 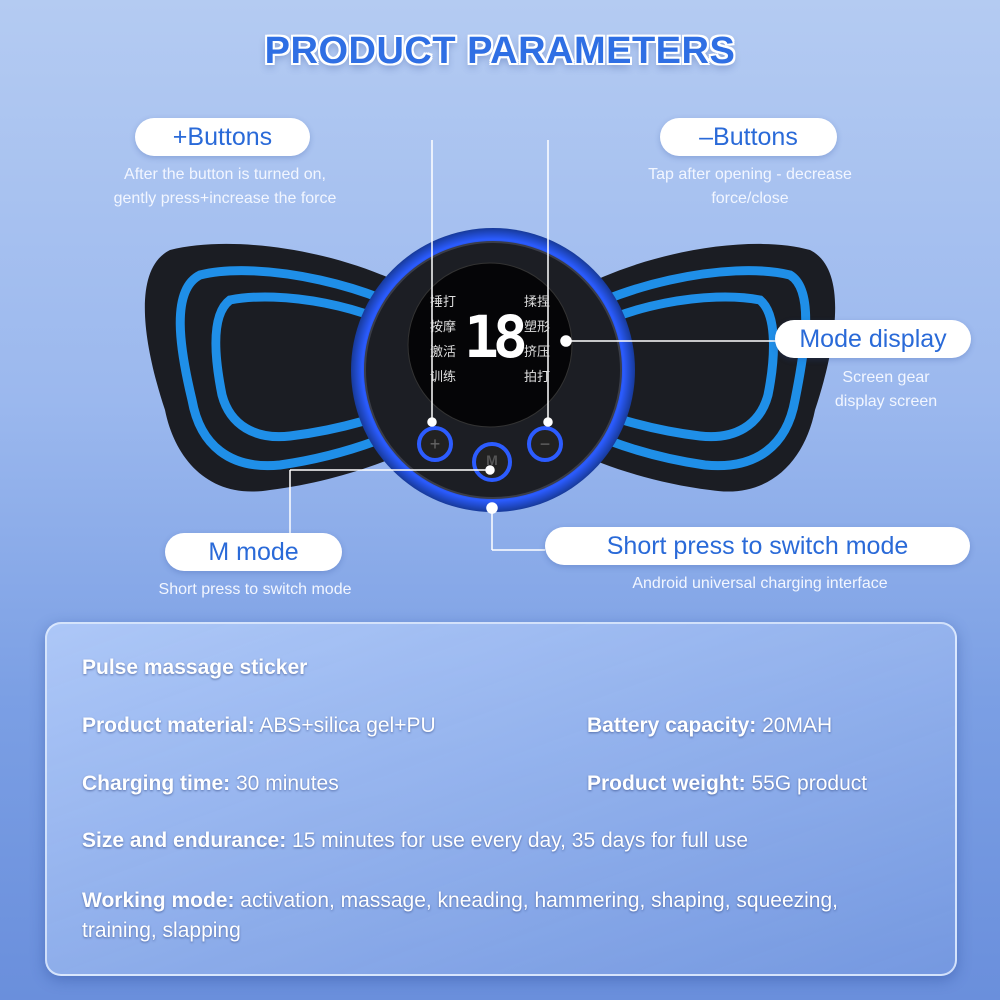 I want to click on charging-port-label: Short press to switch mode, so click(x=757, y=546).